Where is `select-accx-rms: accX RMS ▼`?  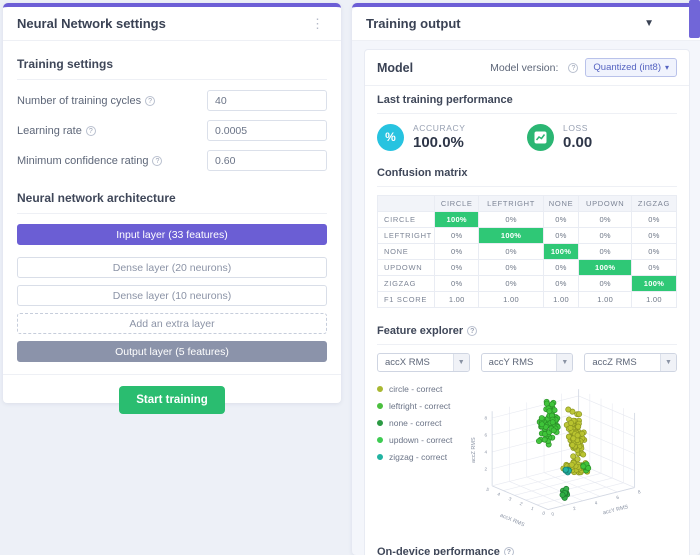 select-accx-rms: accX RMS ▼ is located at coordinates (423, 362).